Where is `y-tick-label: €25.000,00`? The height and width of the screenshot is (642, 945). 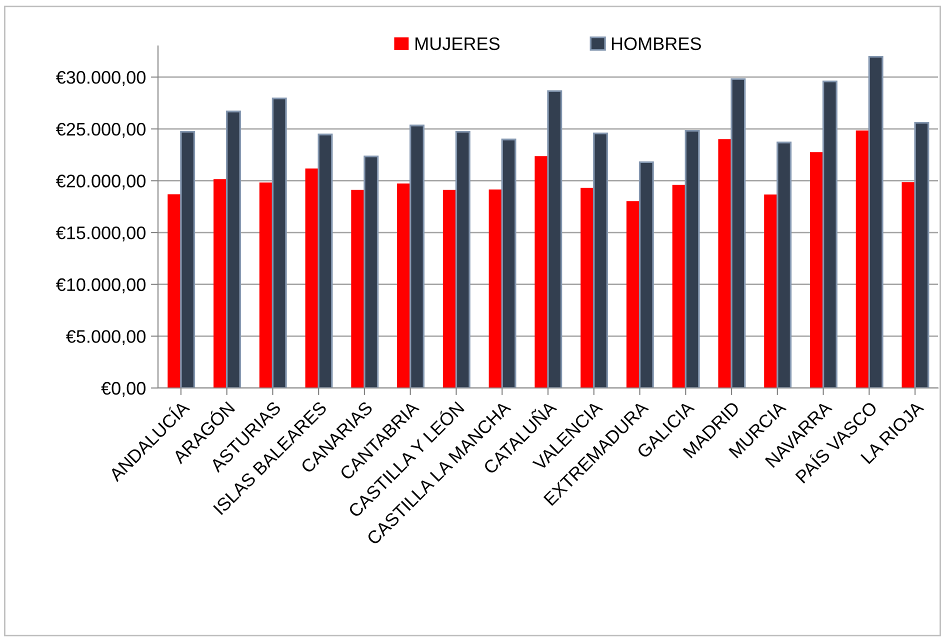
y-tick-label: €25.000,00 is located at coordinates (101, 130).